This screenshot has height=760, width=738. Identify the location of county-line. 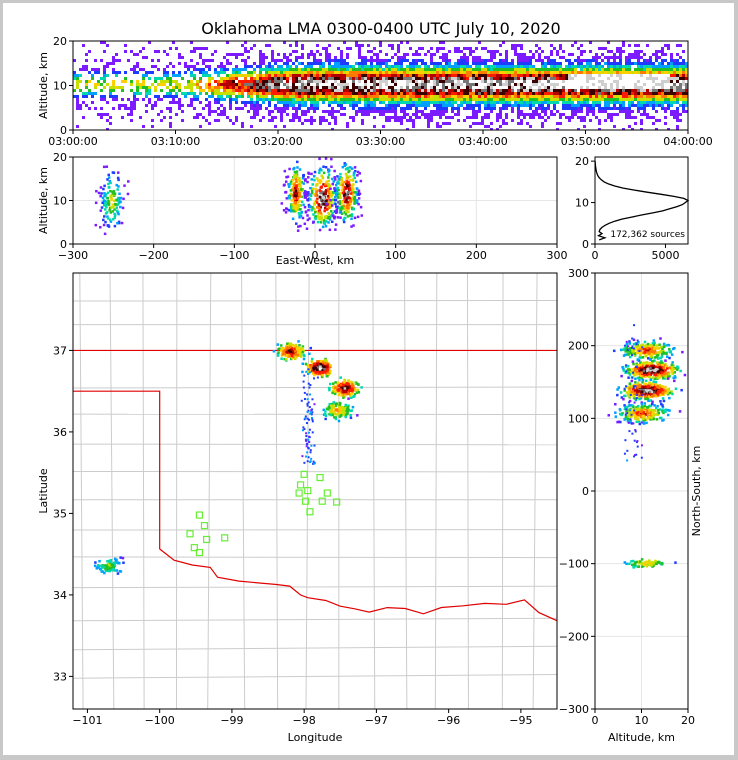
(81, 491).